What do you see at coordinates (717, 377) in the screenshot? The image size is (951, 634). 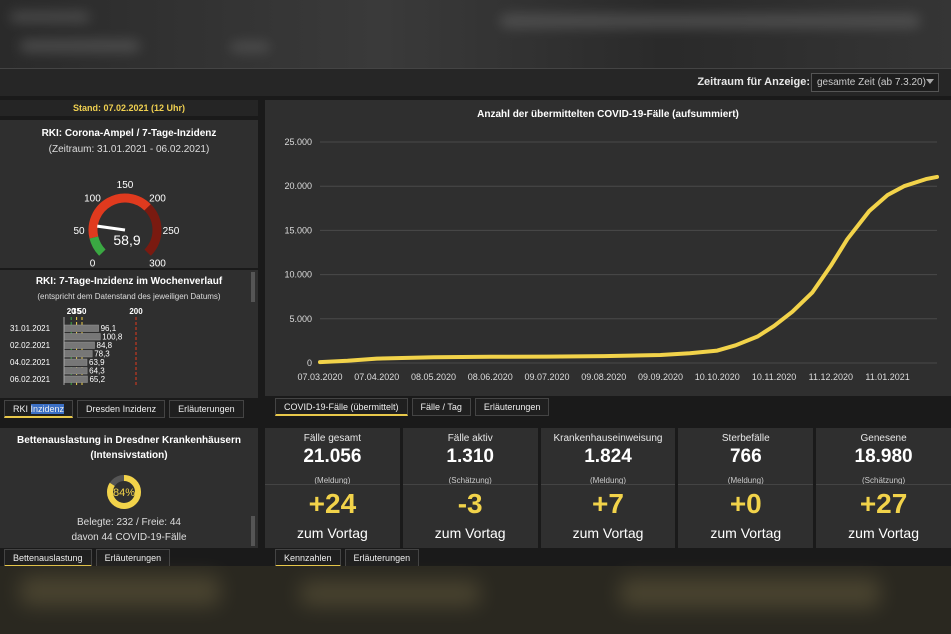 I see `x-tick-label: 10.10.2020` at bounding box center [717, 377].